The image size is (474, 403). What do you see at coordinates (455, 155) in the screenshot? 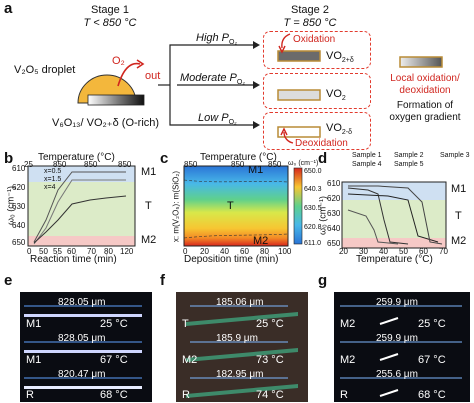
I see `d-legend-item: Sample 3` at bounding box center [455, 155].